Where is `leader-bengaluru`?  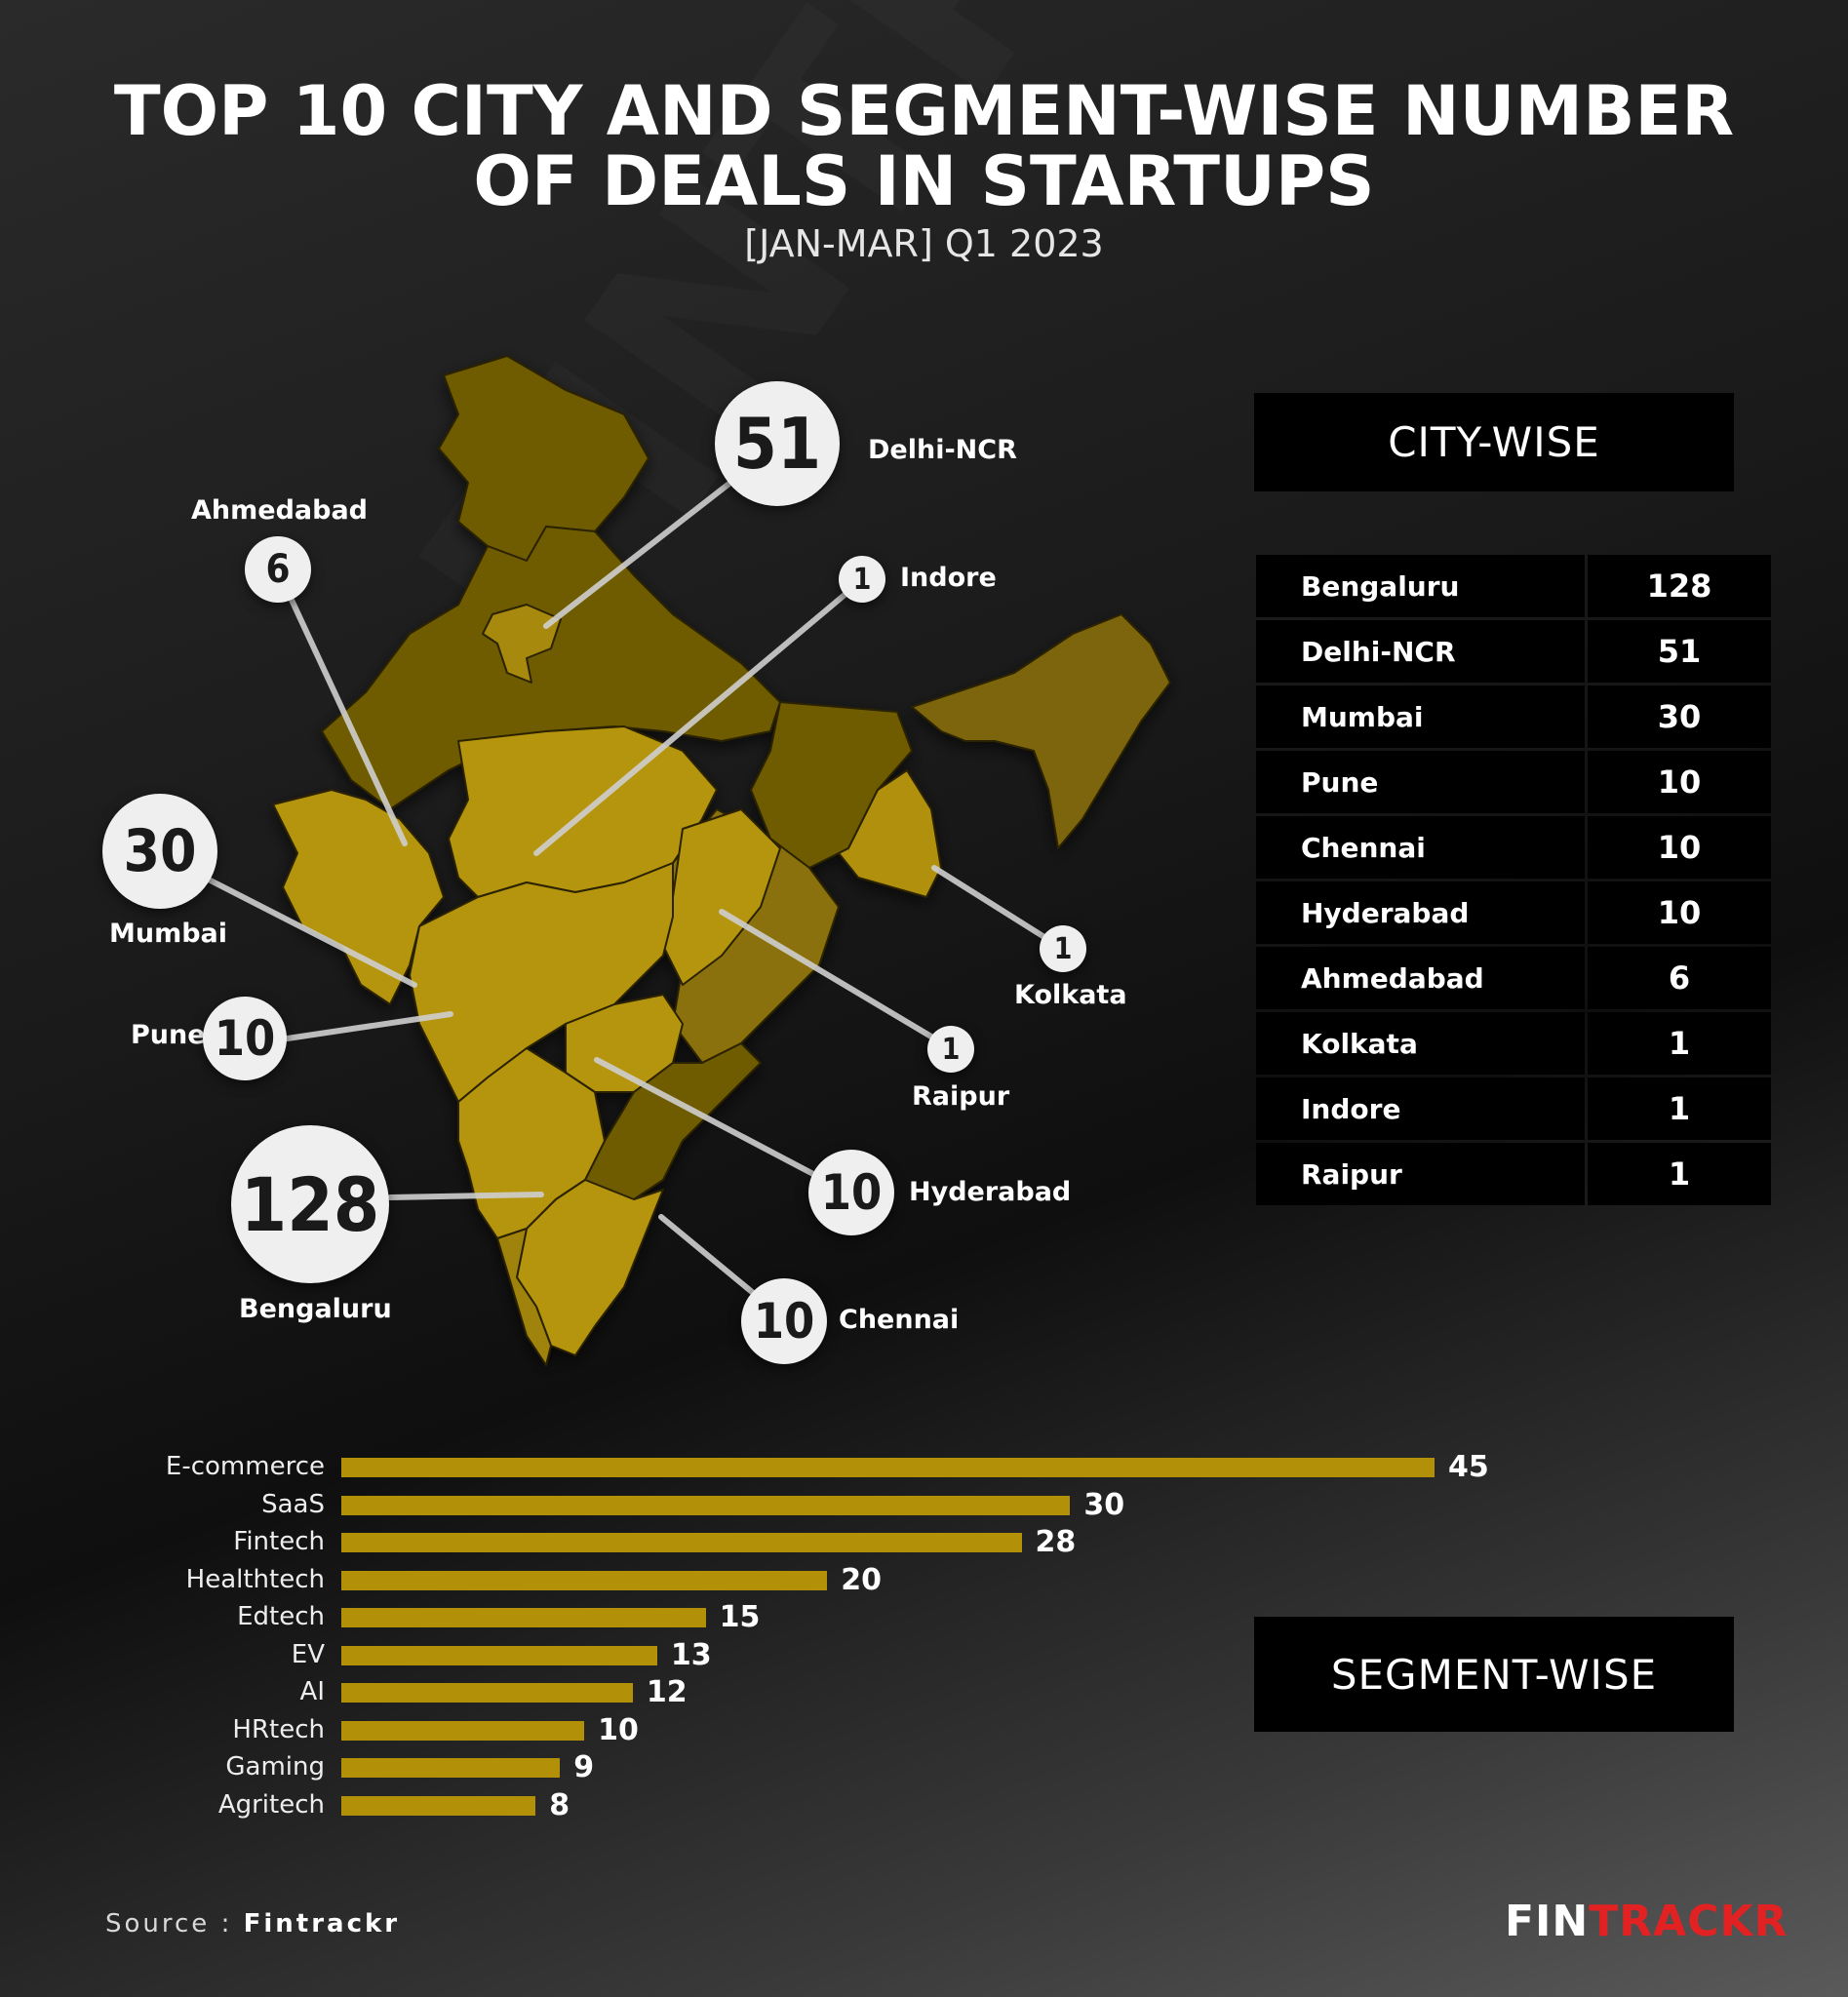 leader-bengaluru is located at coordinates (465, 1196).